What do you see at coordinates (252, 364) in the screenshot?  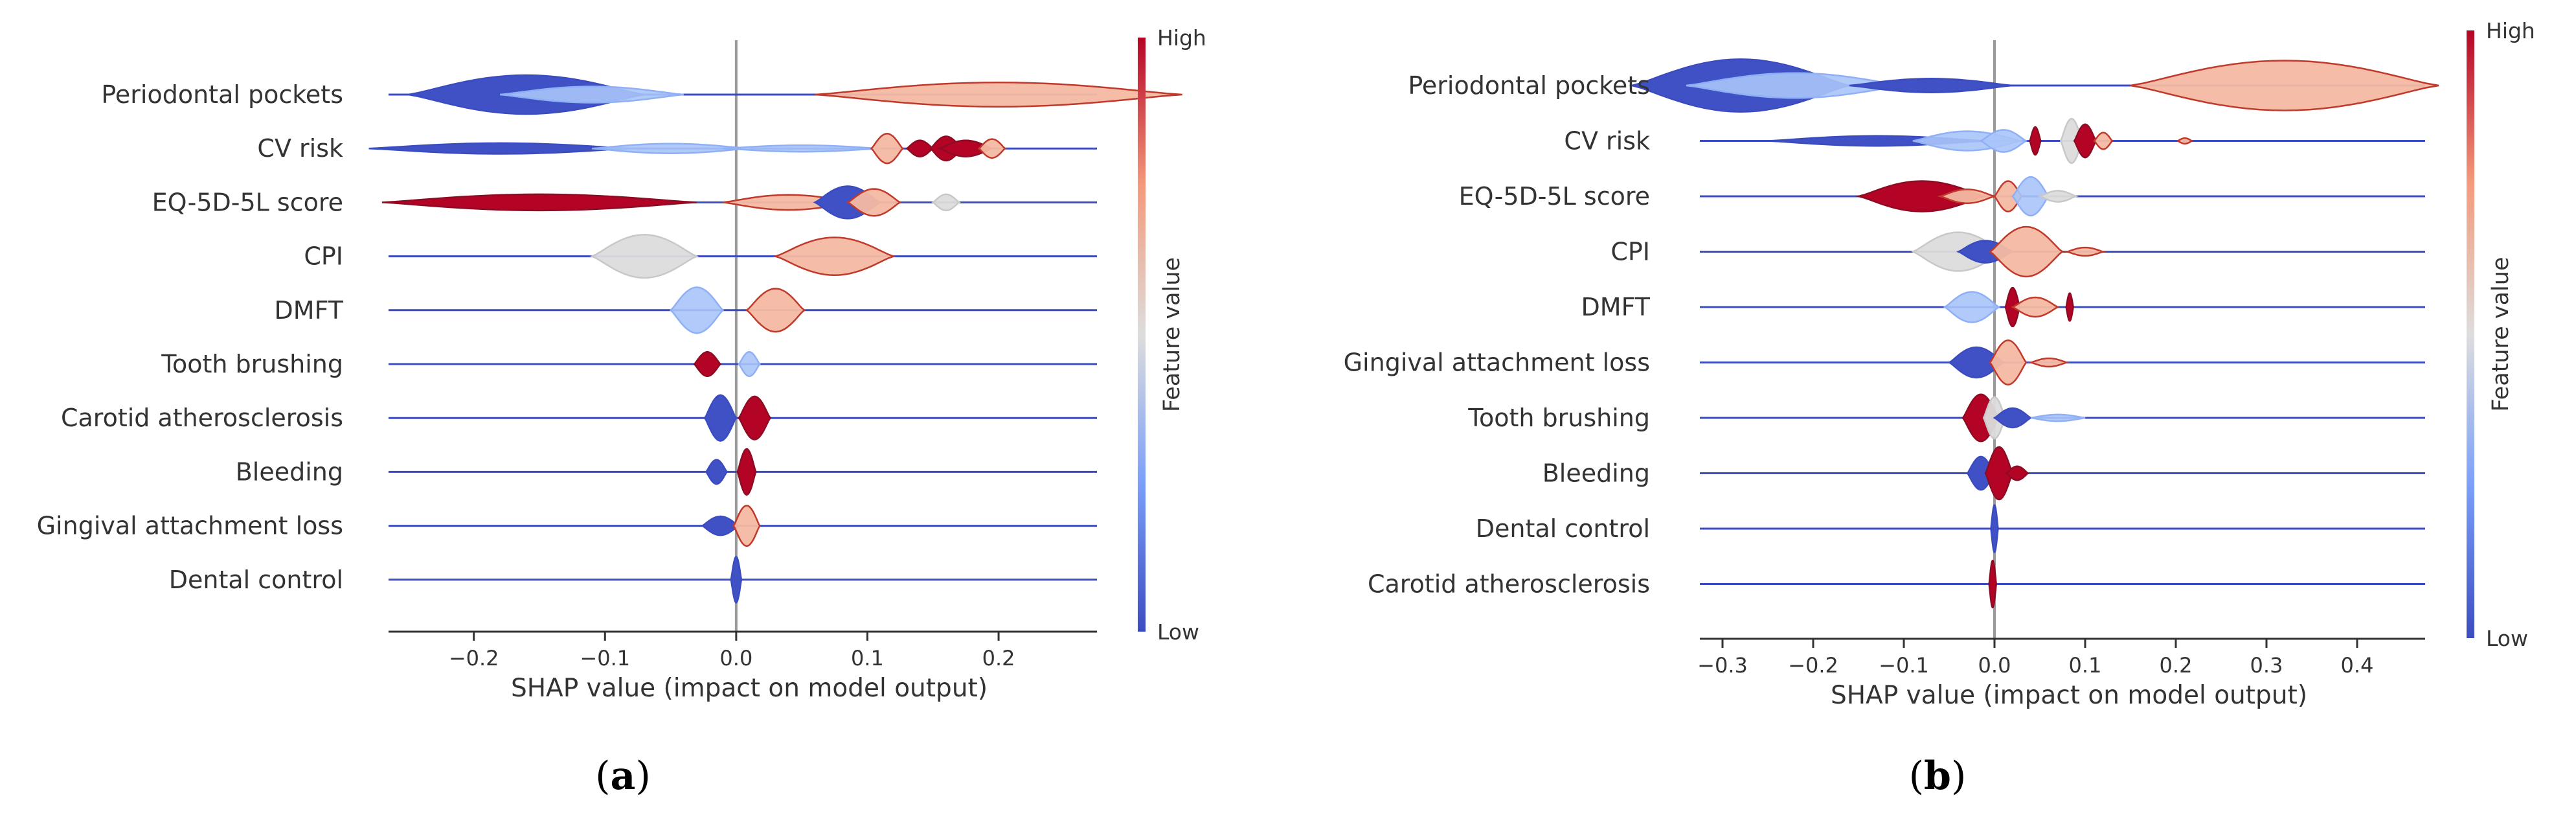 I see `feature-label: Tooth brushing` at bounding box center [252, 364].